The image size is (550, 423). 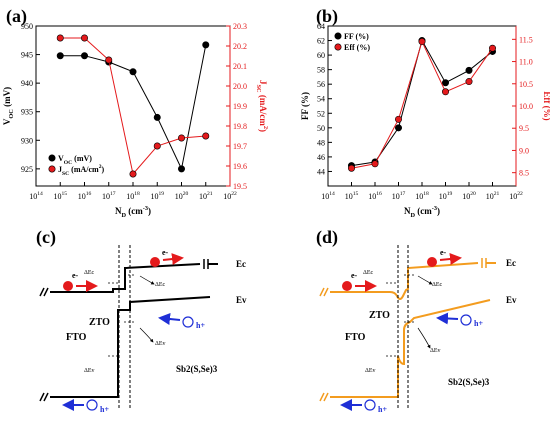 I want to click on delta-ec-label-d-left: ΔEc, so click(x=368, y=273).